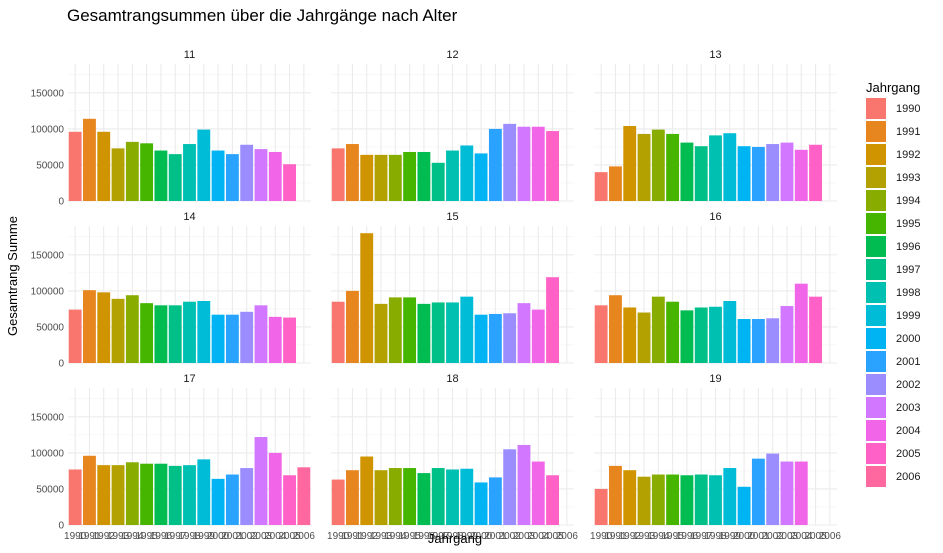 Image resolution: width=943 pixels, height=553 pixels. I want to click on legend-title: Jahrgang, so click(893, 87).